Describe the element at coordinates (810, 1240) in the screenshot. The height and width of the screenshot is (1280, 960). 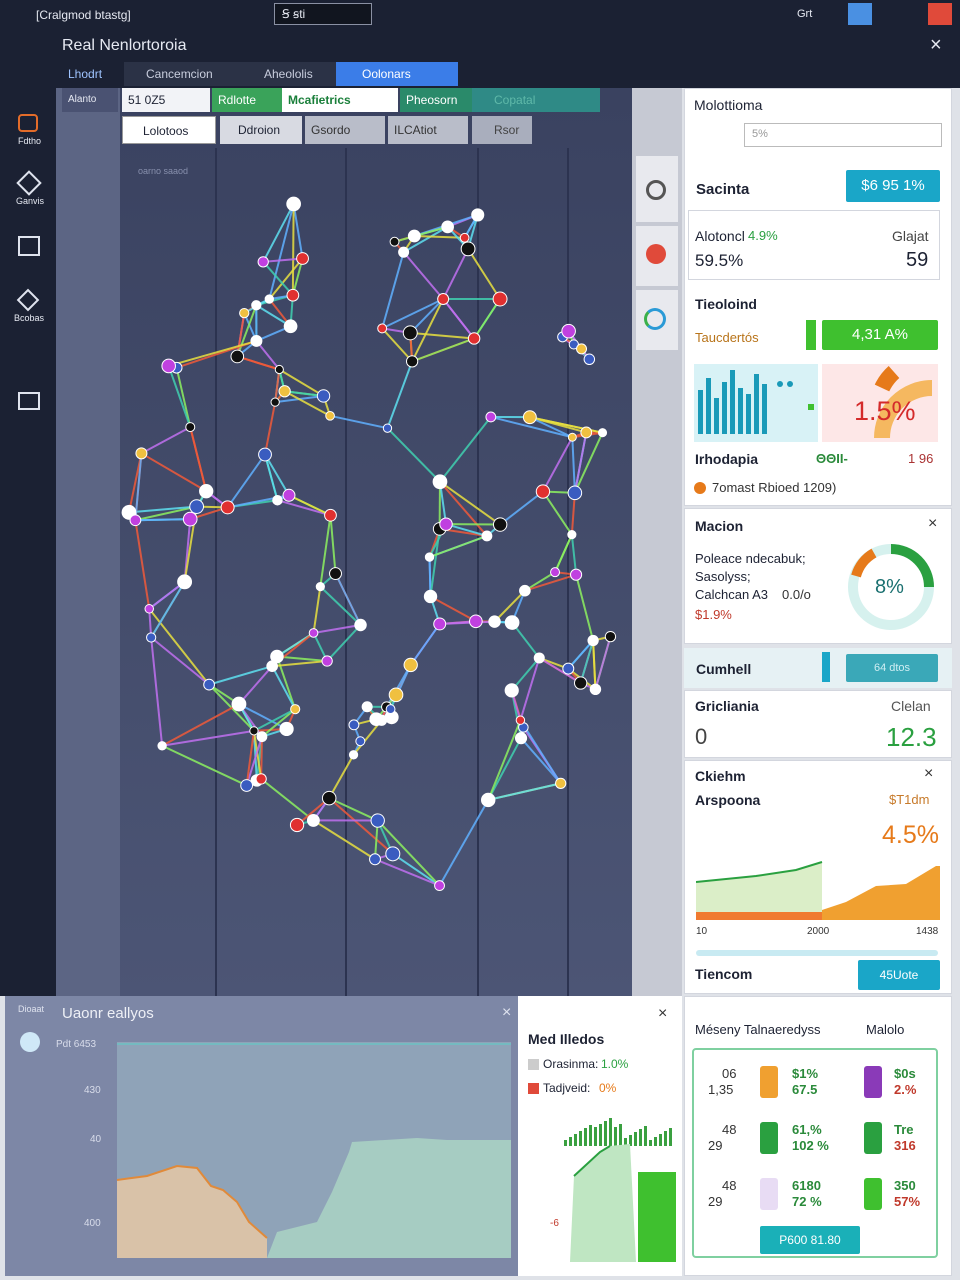
I see `button: P600 81.80` at that location.